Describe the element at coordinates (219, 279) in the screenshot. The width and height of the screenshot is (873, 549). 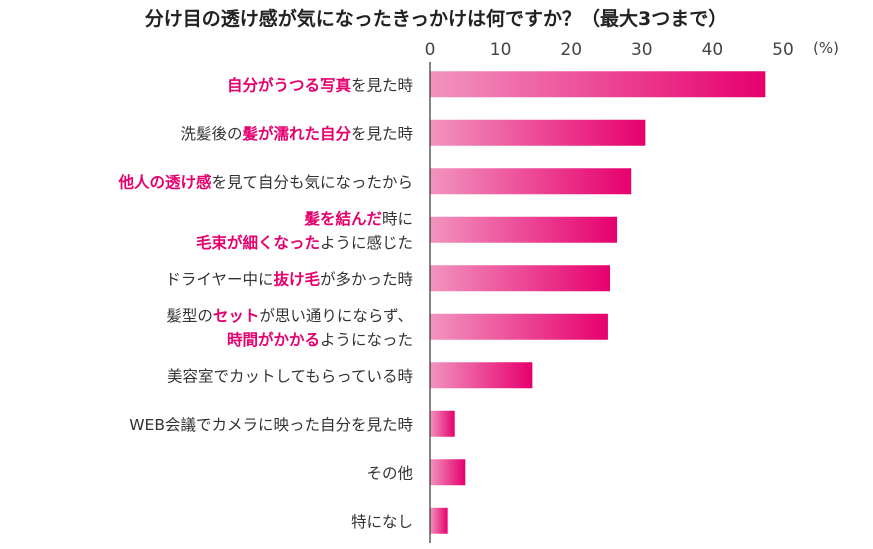
I see `category-label-text: ドライヤー中に` at that location.